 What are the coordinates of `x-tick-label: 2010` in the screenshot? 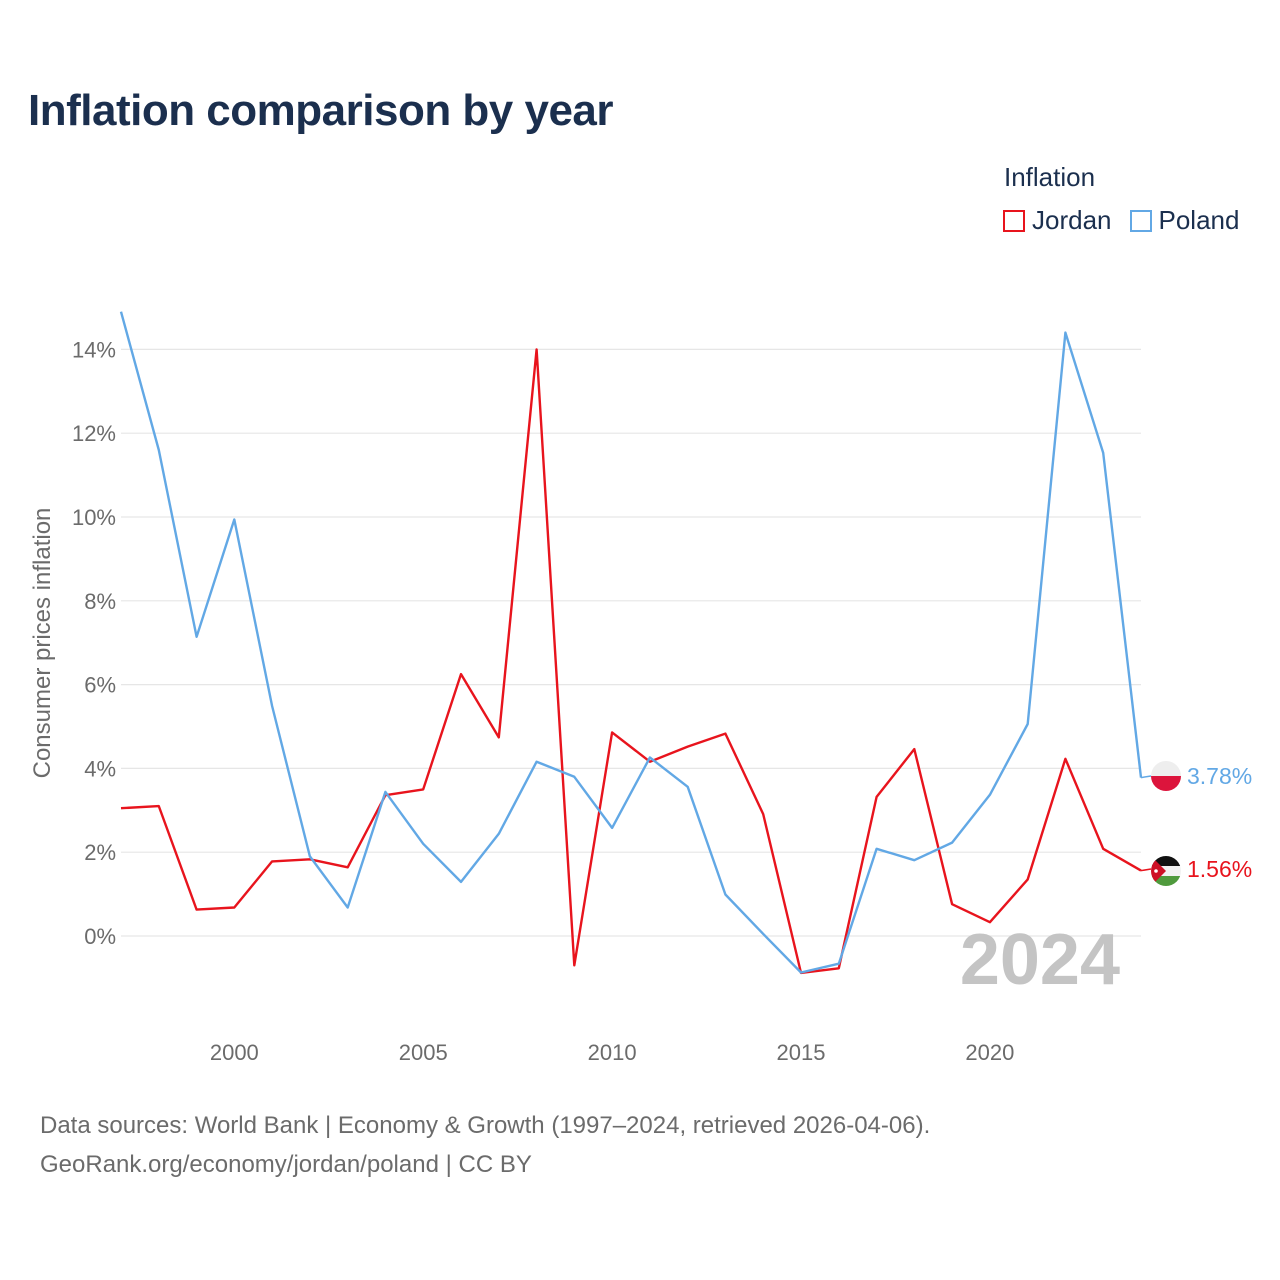 It's located at (612, 1052).